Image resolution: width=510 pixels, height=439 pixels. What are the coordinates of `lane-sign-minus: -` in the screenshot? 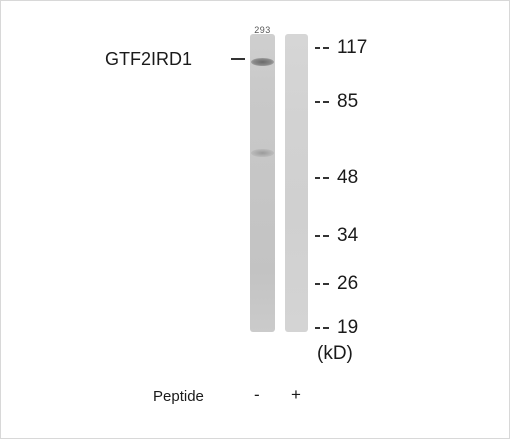 It's located at (257, 394).